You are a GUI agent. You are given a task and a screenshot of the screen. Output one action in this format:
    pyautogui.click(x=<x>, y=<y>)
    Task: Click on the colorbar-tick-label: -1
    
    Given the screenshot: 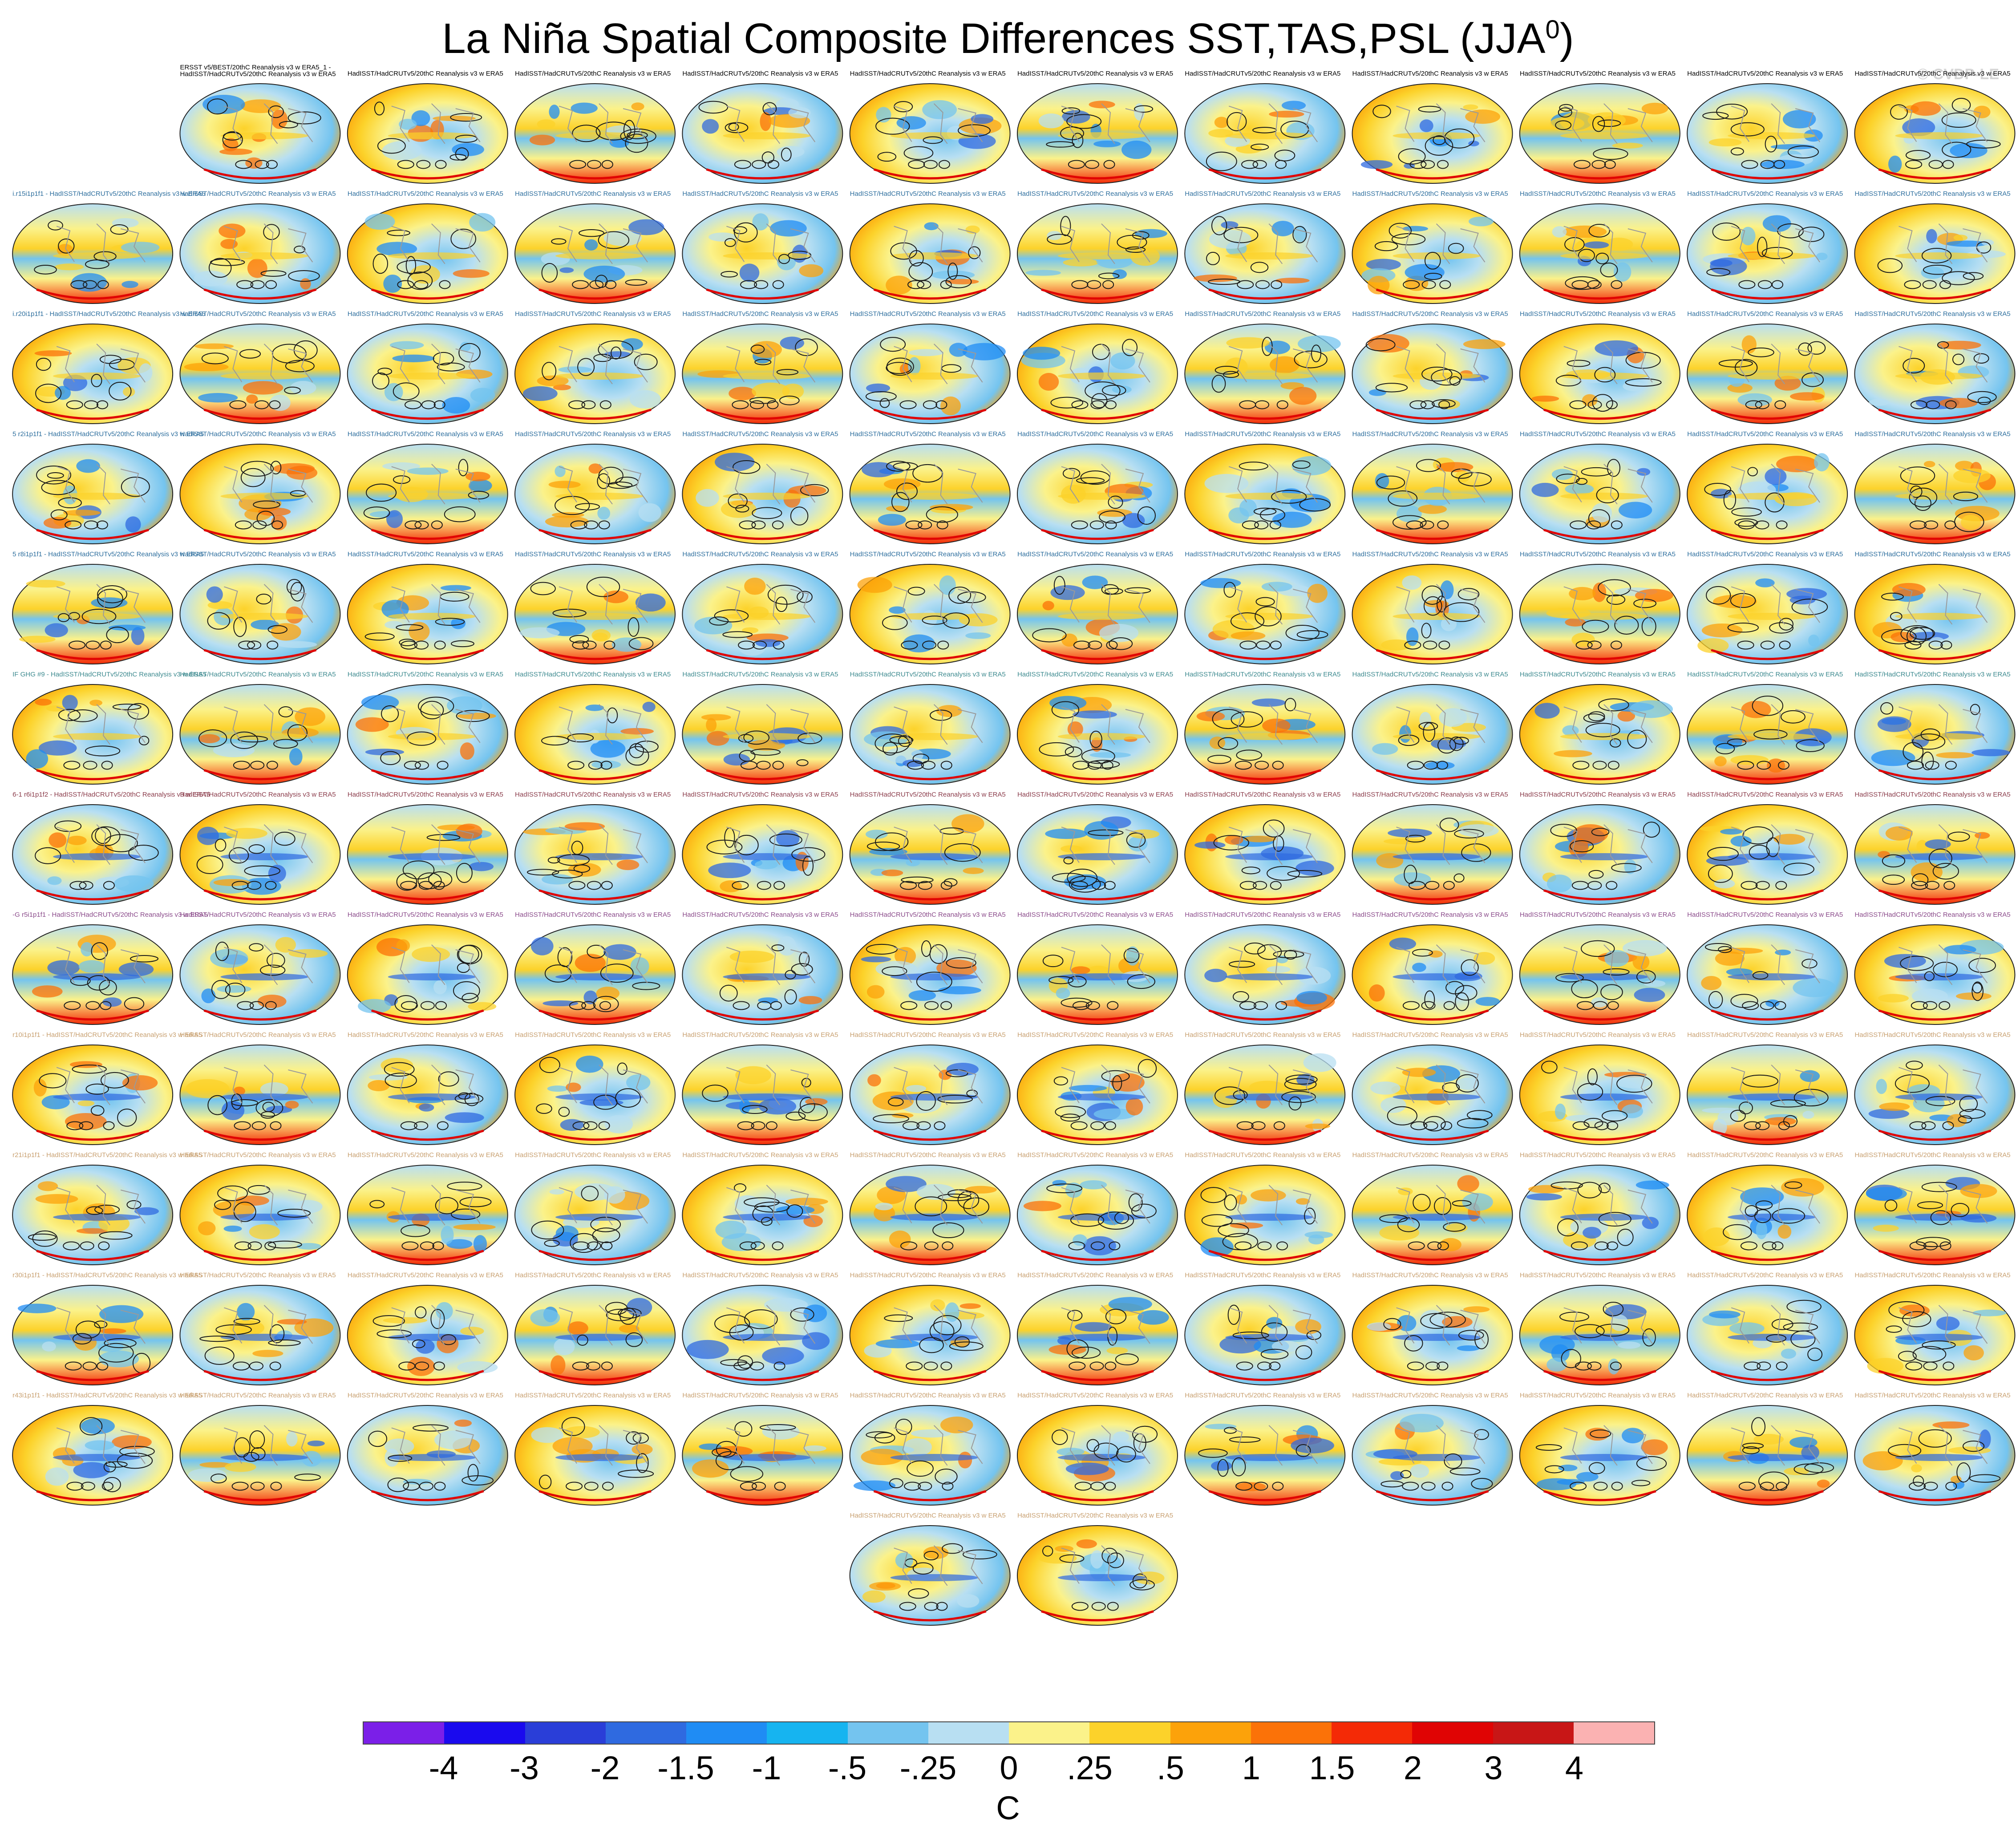 What is the action you would take?
    pyautogui.click(x=766, y=1767)
    